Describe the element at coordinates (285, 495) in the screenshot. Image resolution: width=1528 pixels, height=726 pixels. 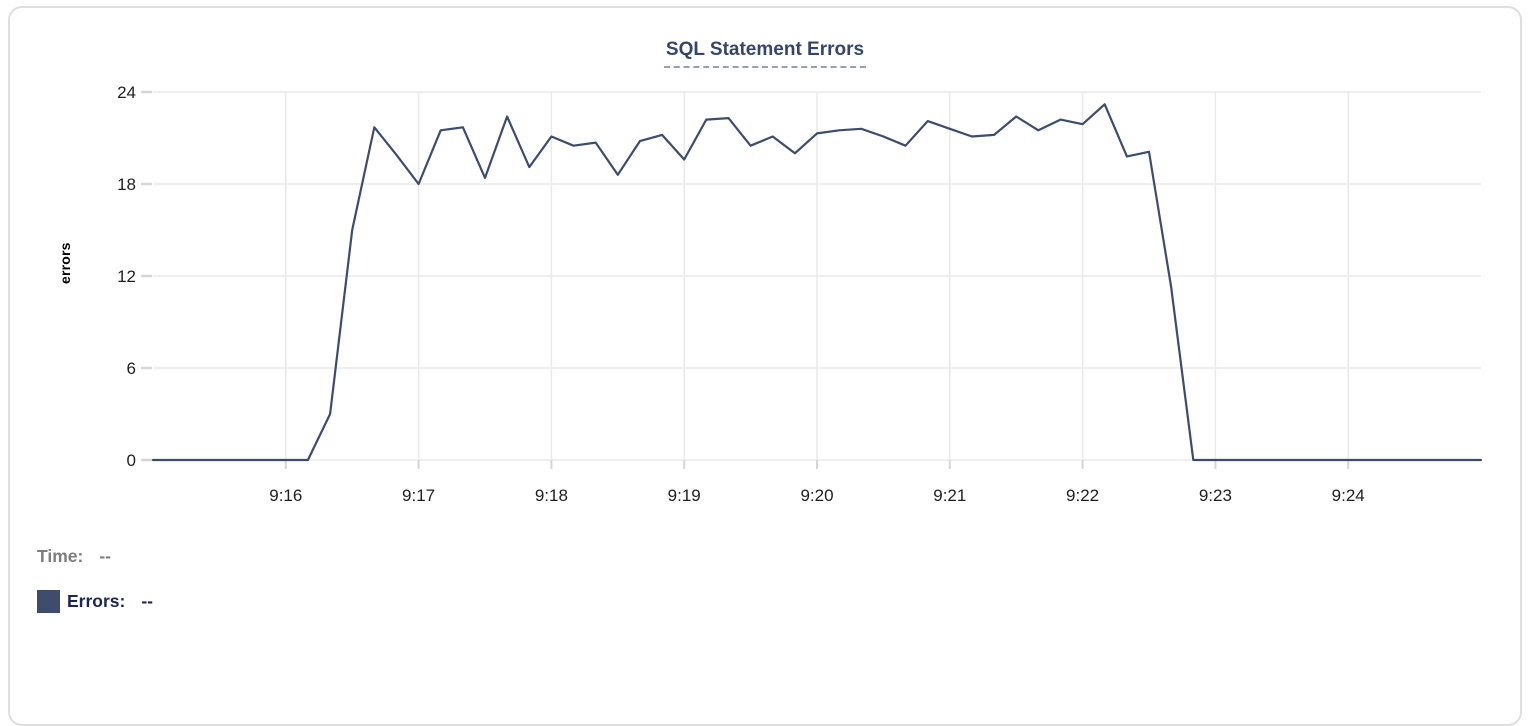
I see `svg-text: 9:16` at that location.